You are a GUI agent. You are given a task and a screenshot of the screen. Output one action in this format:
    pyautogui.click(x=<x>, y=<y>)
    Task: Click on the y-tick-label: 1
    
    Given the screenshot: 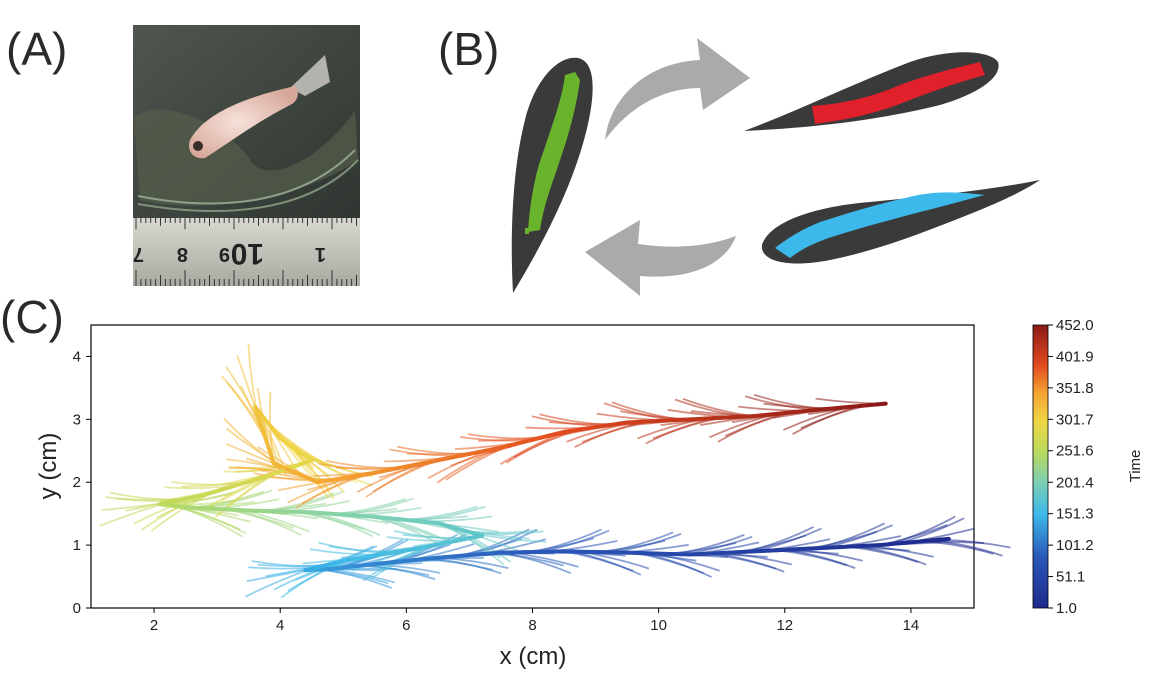 What is the action you would take?
    pyautogui.click(x=77, y=545)
    